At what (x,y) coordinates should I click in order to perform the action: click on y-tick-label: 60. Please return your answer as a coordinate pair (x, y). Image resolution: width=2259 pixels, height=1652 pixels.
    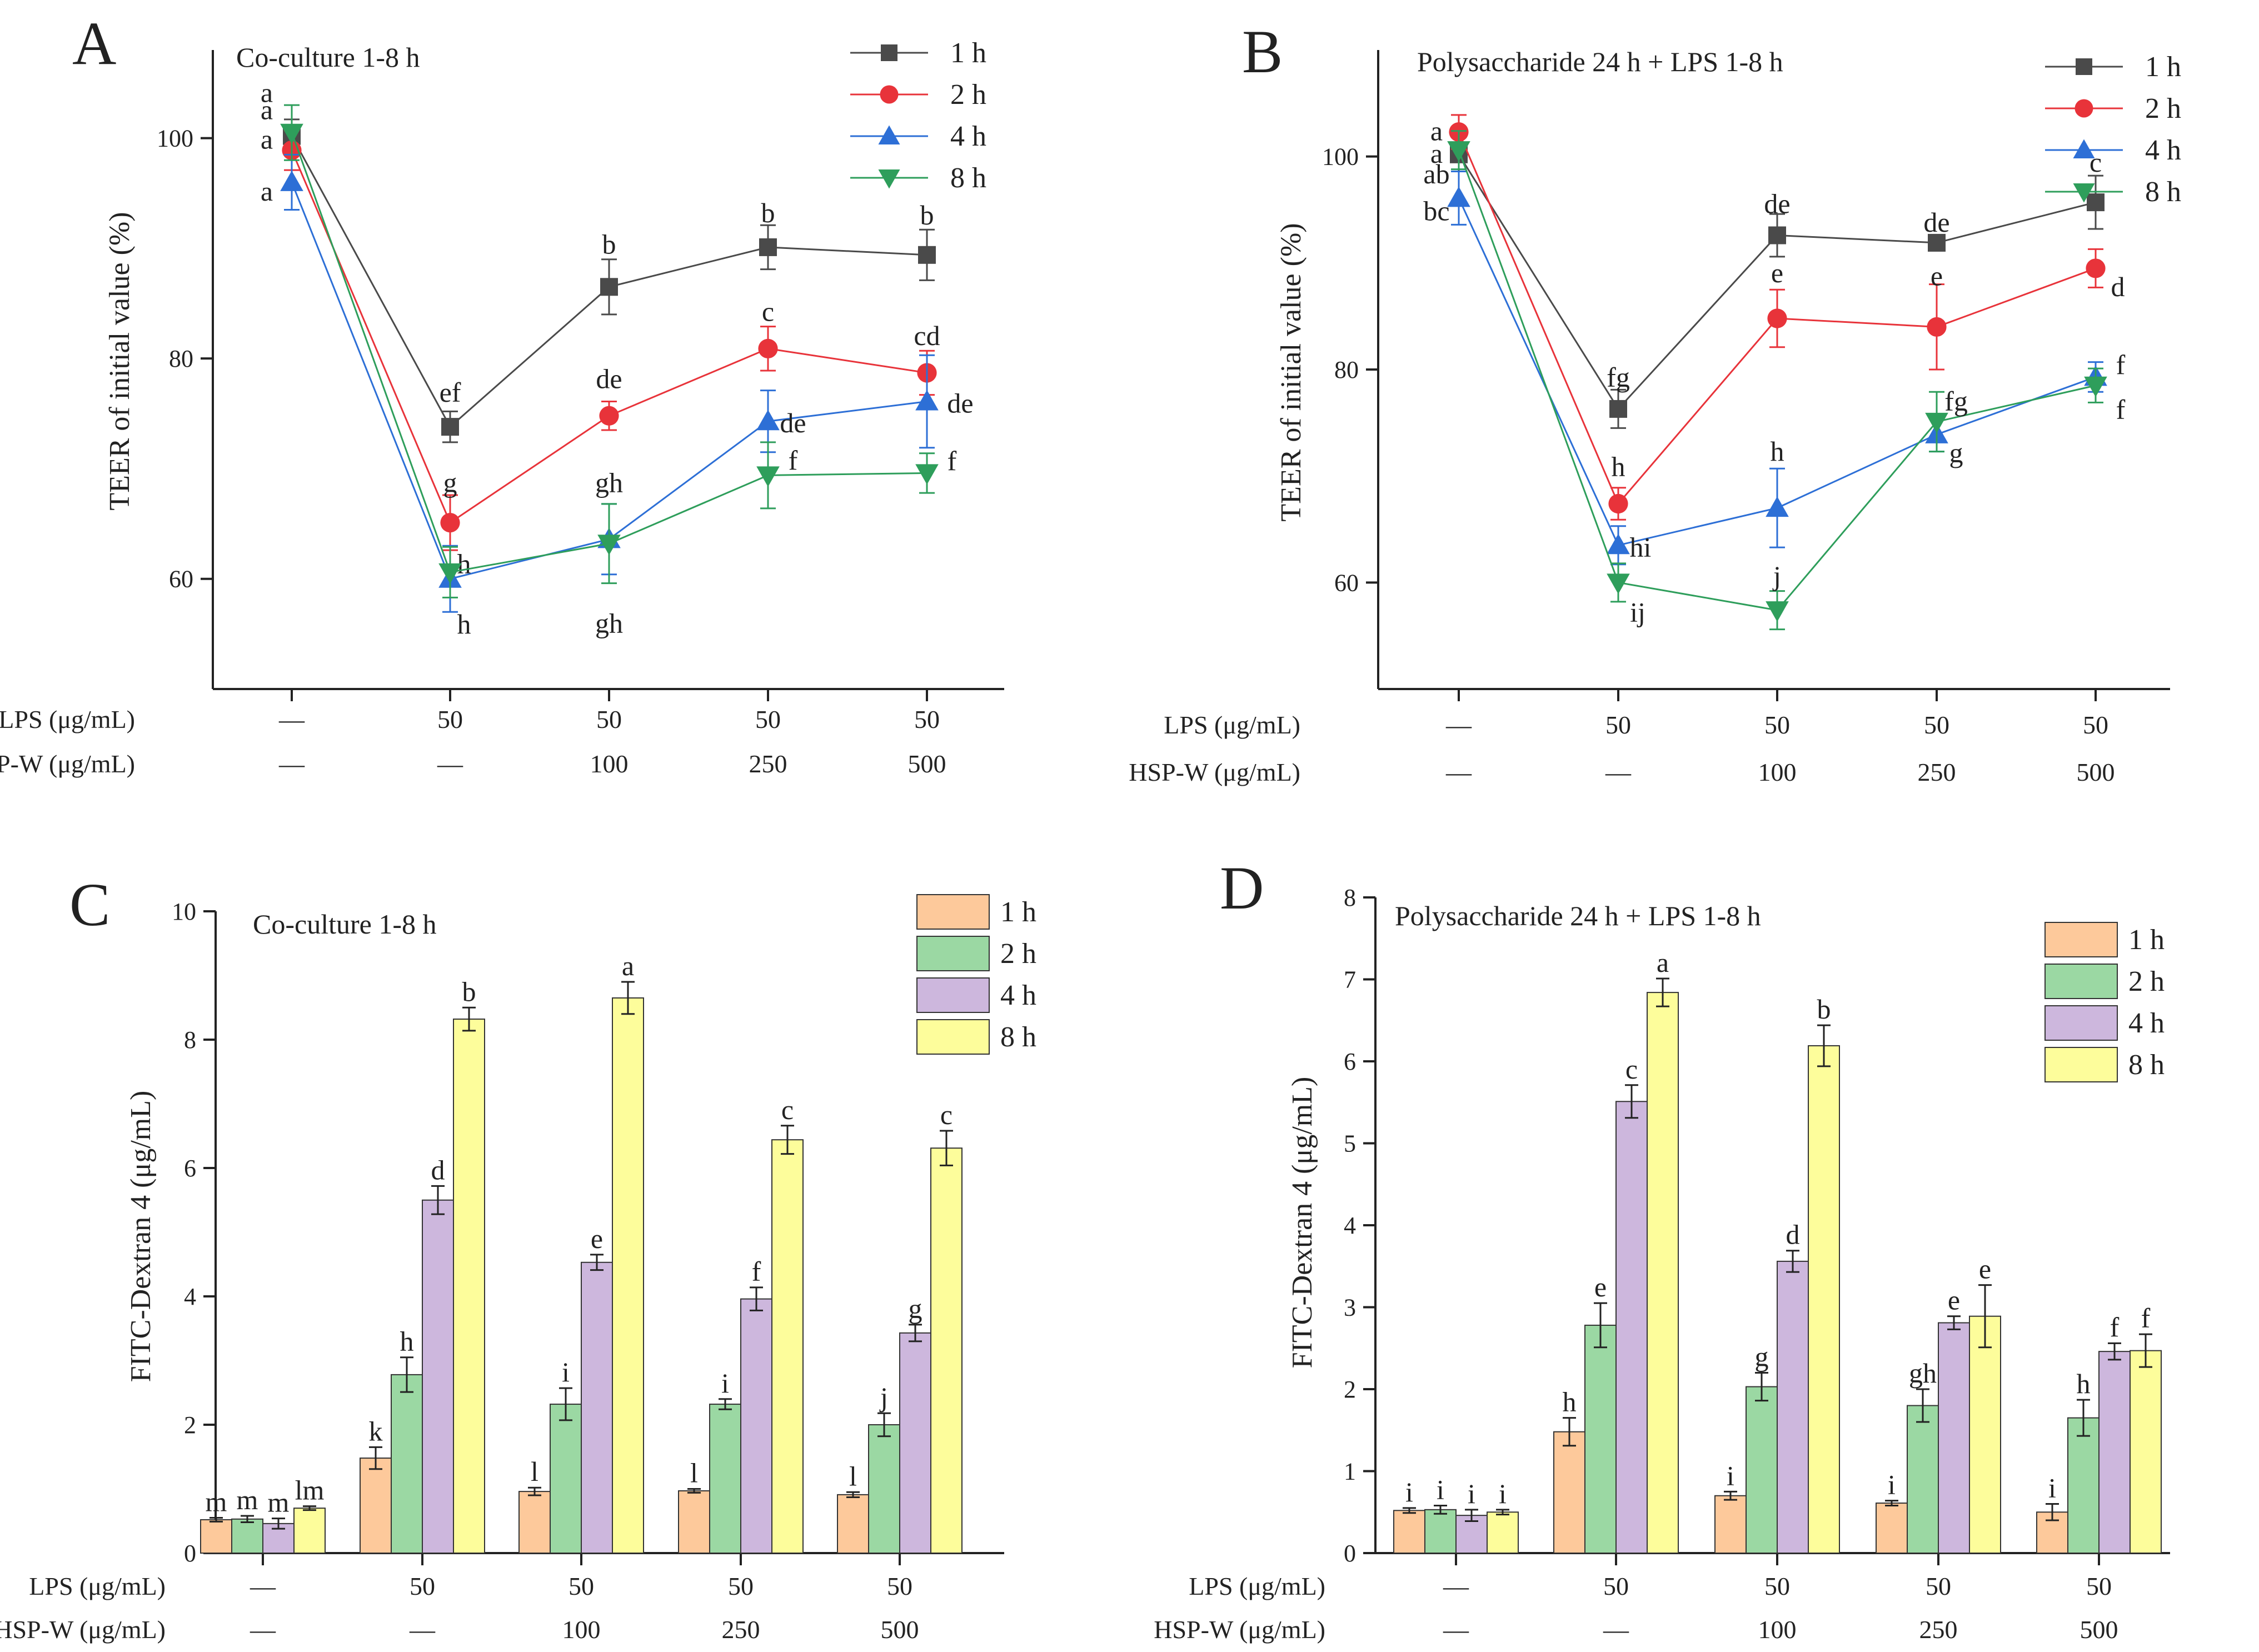
    Looking at the image, I should click on (1346, 582).